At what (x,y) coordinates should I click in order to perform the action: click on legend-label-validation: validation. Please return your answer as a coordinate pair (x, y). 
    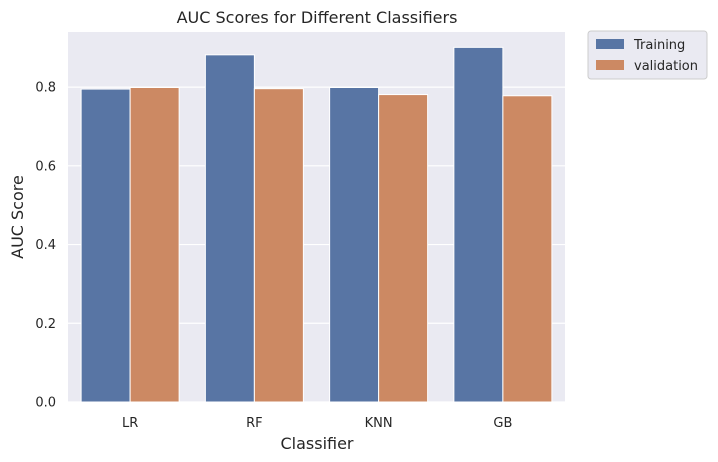
    Looking at the image, I should click on (666, 66).